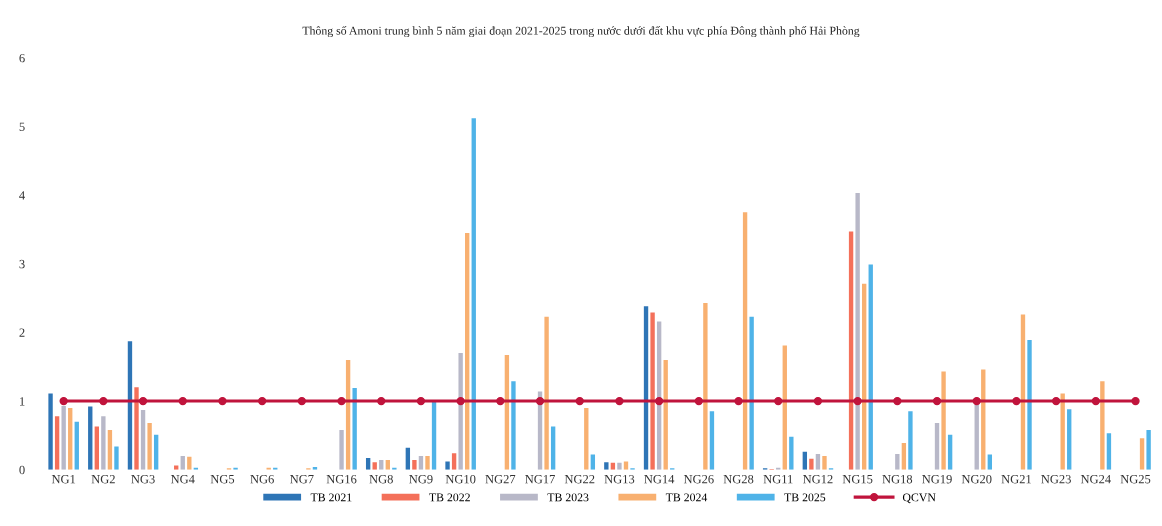 The image size is (1162, 526). Describe the element at coordinates (659, 479) in the screenshot. I see `x-tick-label: NG14` at that location.